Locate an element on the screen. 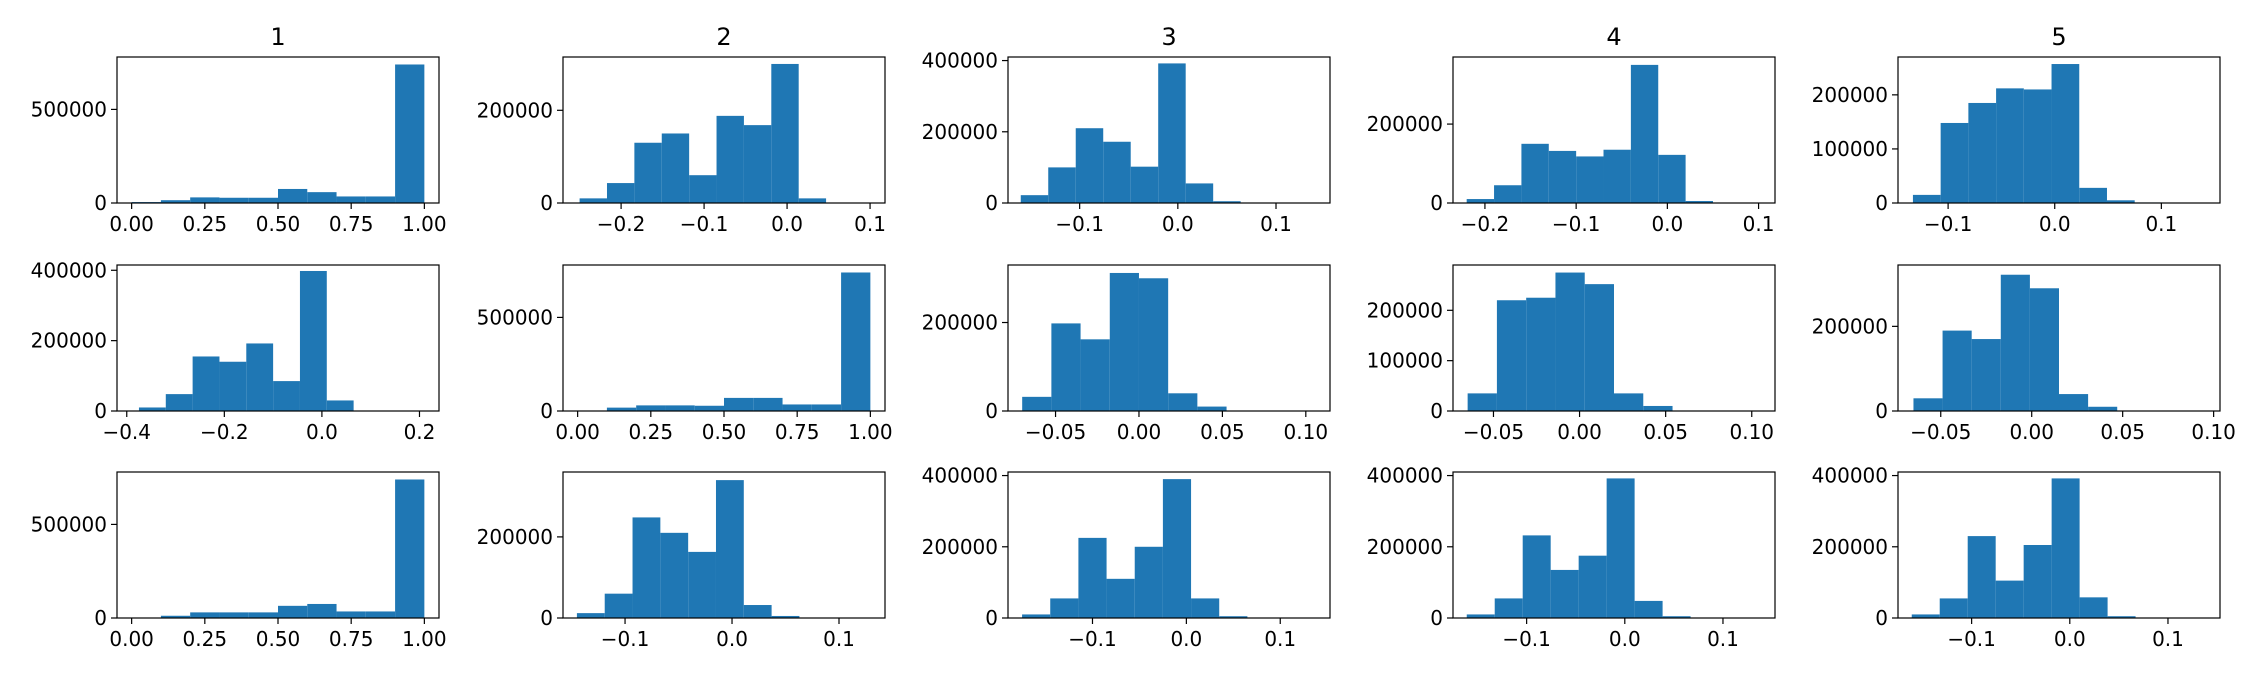  histogram-panel: −0.2 −0.1 0.0 0.1 0 200000 is located at coordinates (1571, 146).